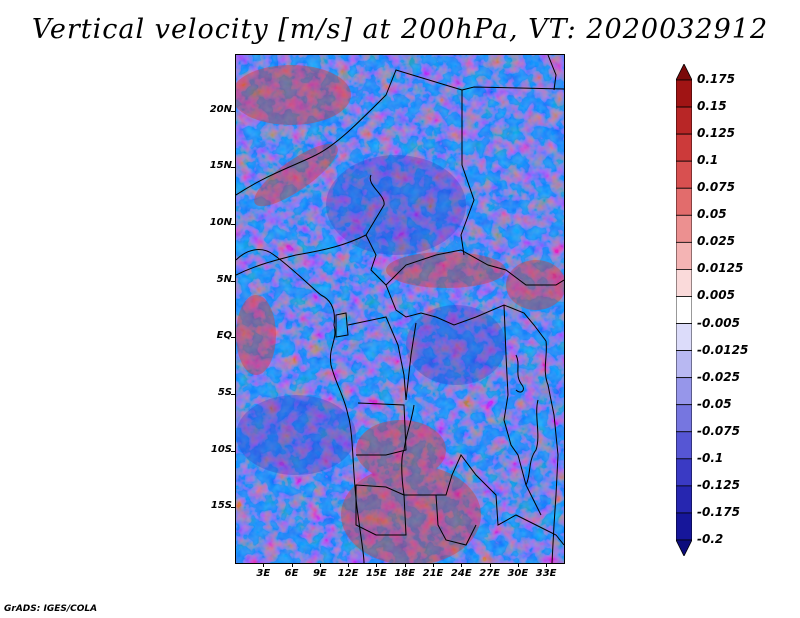 This screenshot has width=800, height=618. What do you see at coordinates (718, 430) in the screenshot?
I see `colorbar-label: -0.075` at bounding box center [718, 430].